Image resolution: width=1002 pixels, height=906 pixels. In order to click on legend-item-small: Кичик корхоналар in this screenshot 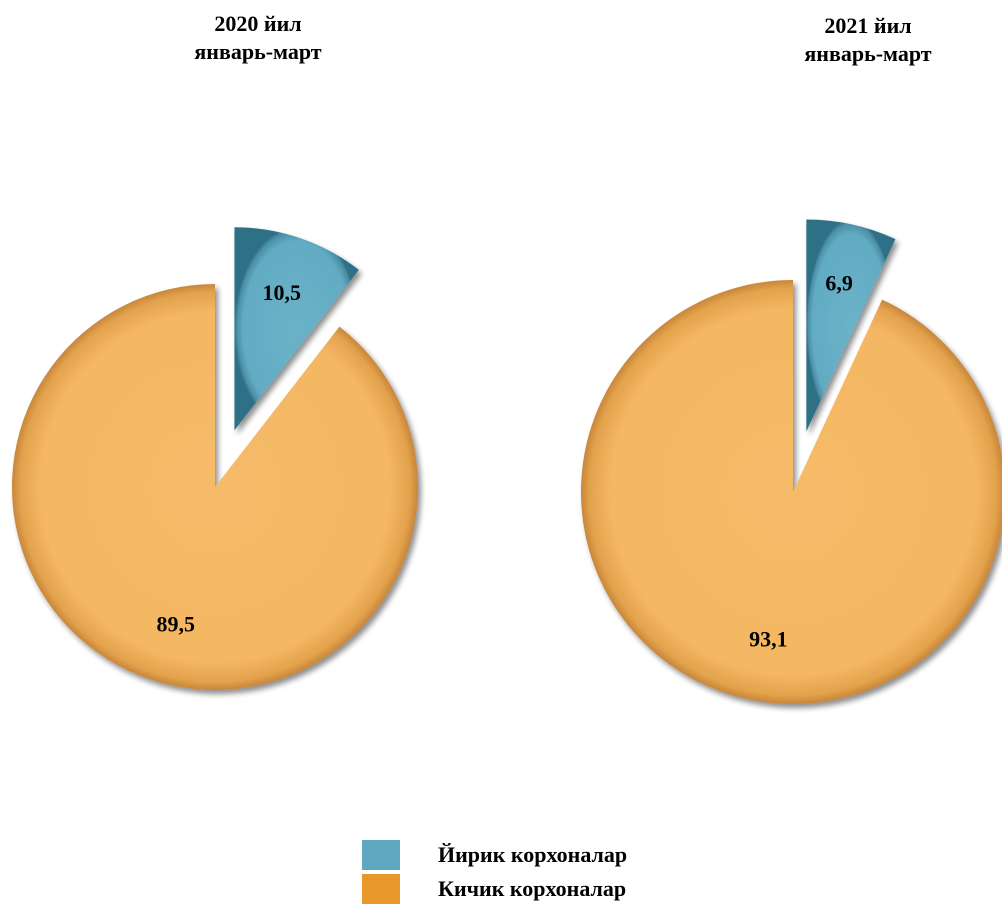, I will do `click(494, 889)`.